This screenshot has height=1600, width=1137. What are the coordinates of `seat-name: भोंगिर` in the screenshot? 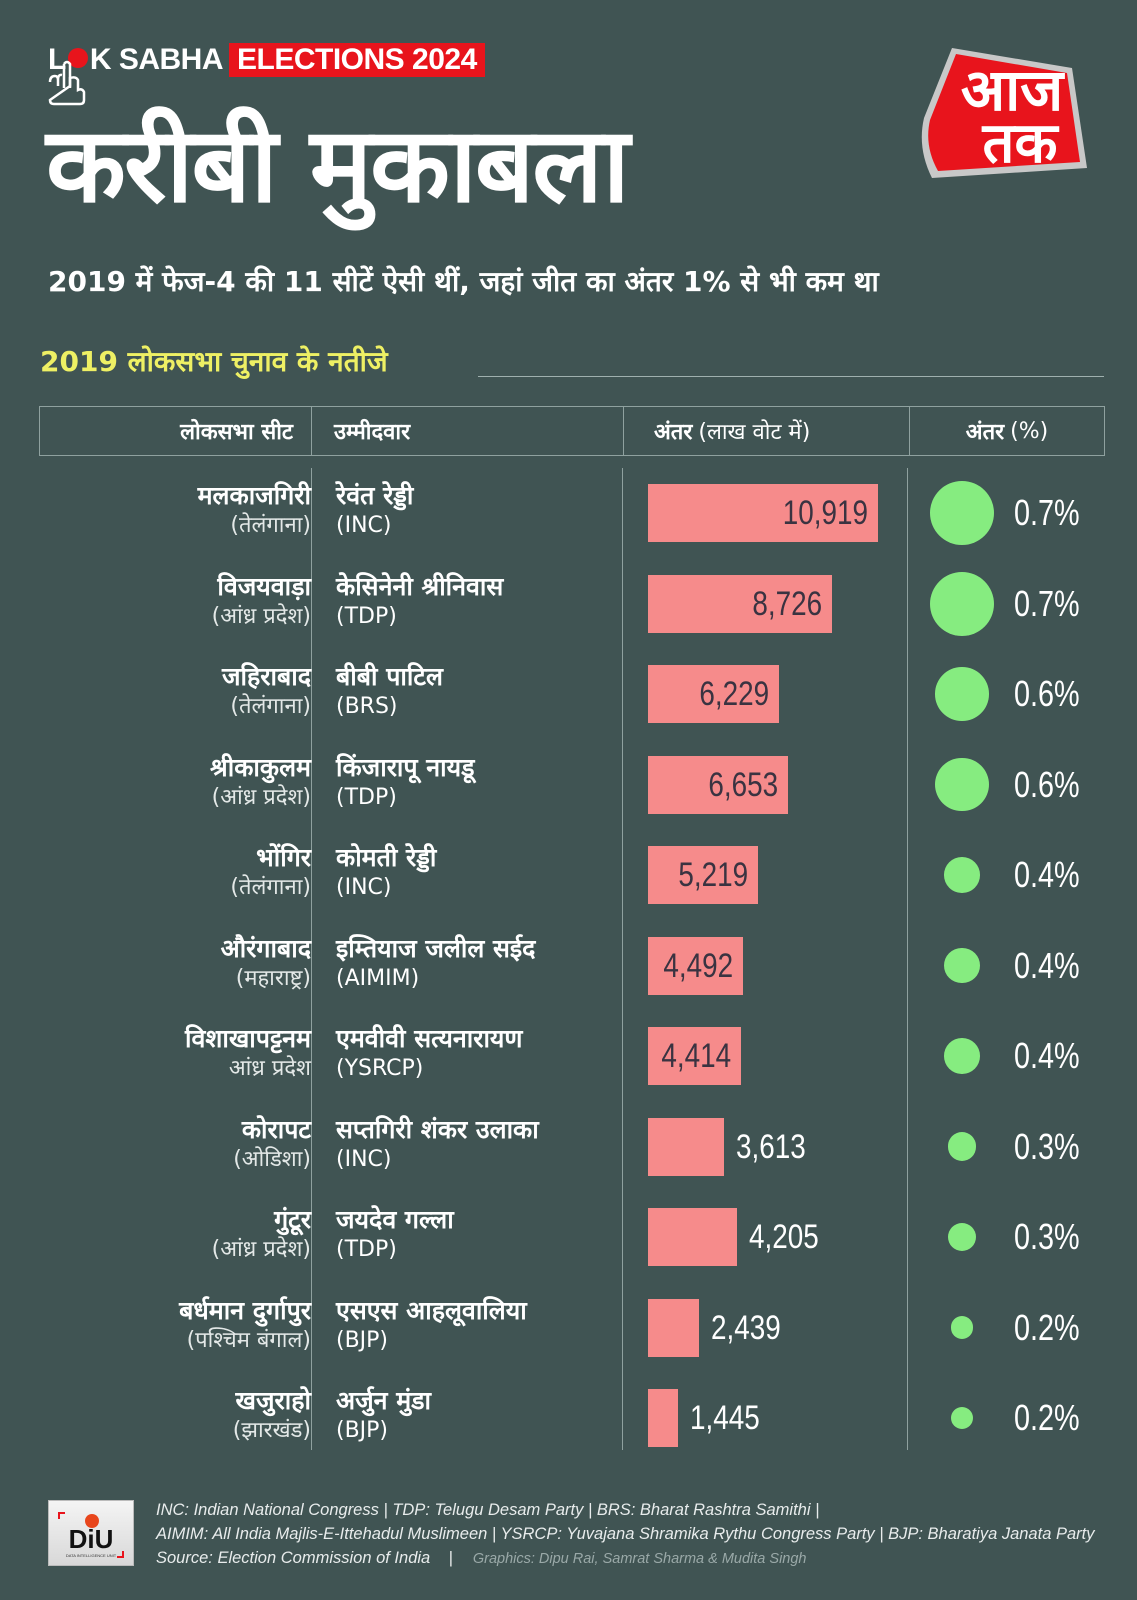 It's located at (283, 857).